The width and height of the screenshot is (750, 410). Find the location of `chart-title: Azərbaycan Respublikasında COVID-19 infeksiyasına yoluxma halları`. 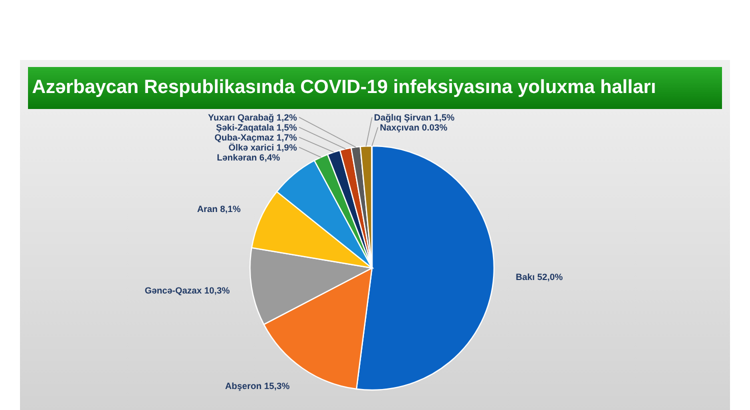

chart-title: Azərbaycan Respublikasında COVID-19 infeksiyasına yoluxma halları is located at coordinates (344, 88).